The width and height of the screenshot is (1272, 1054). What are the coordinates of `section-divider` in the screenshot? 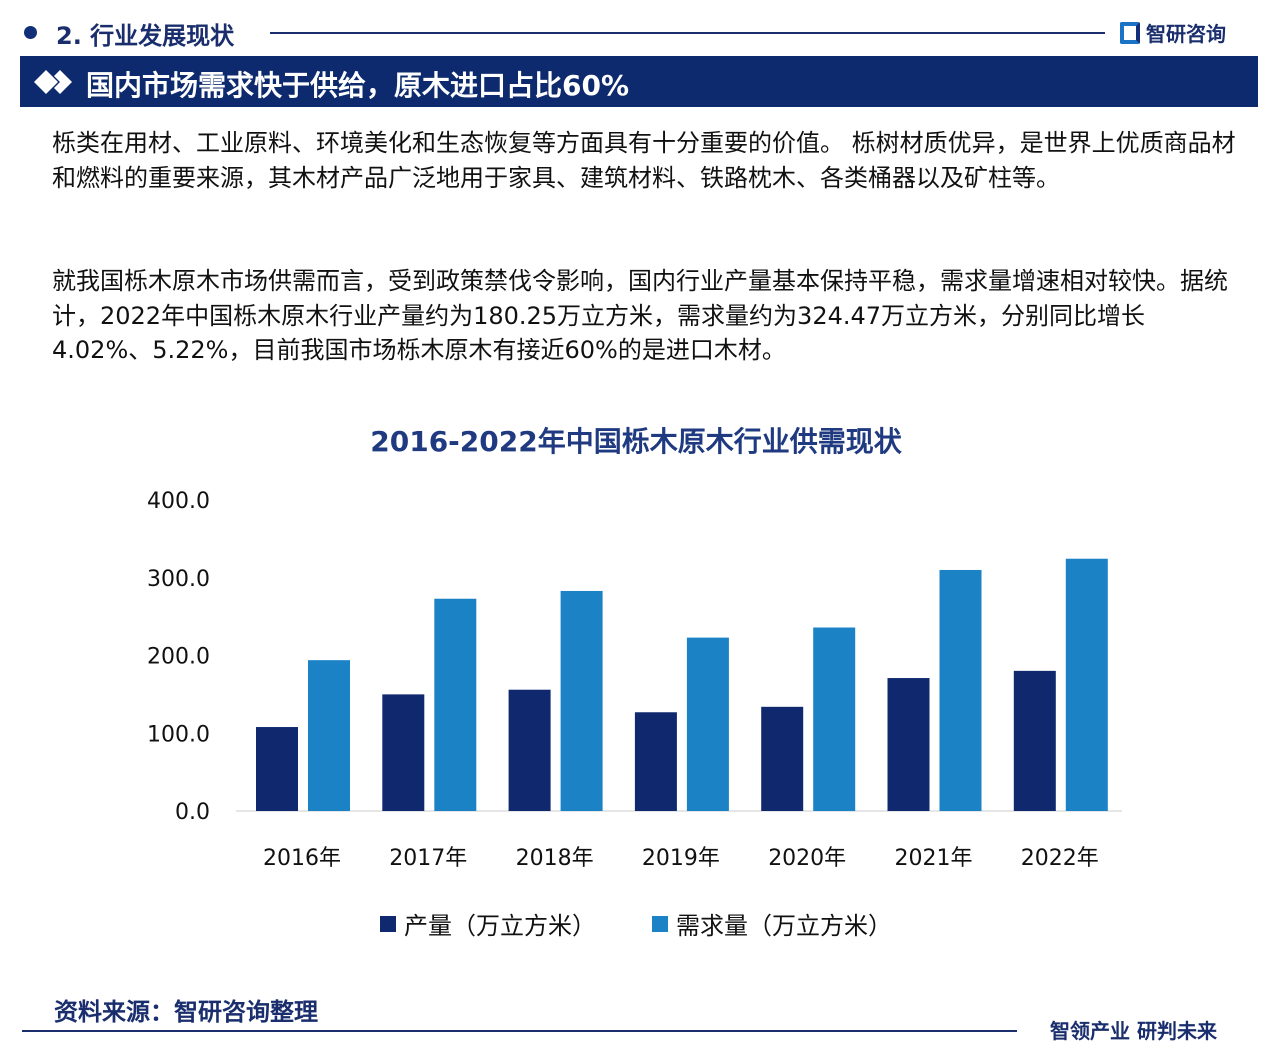 It's located at (687, 33).